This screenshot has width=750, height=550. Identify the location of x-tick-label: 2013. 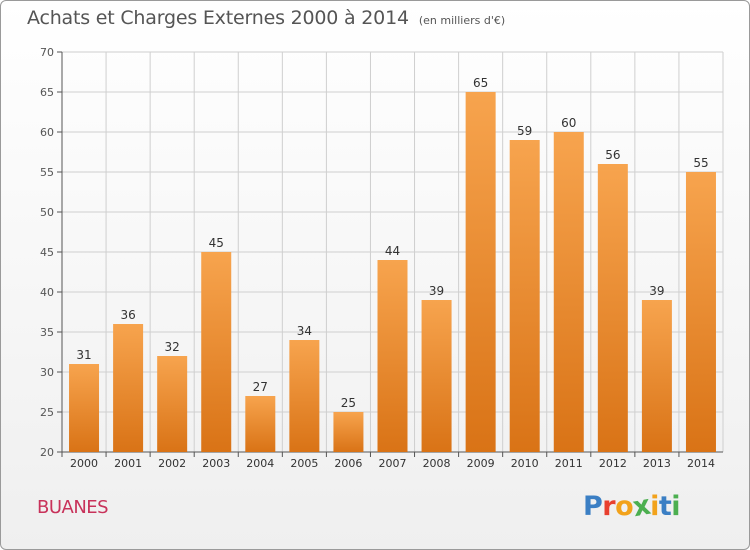
(657, 463).